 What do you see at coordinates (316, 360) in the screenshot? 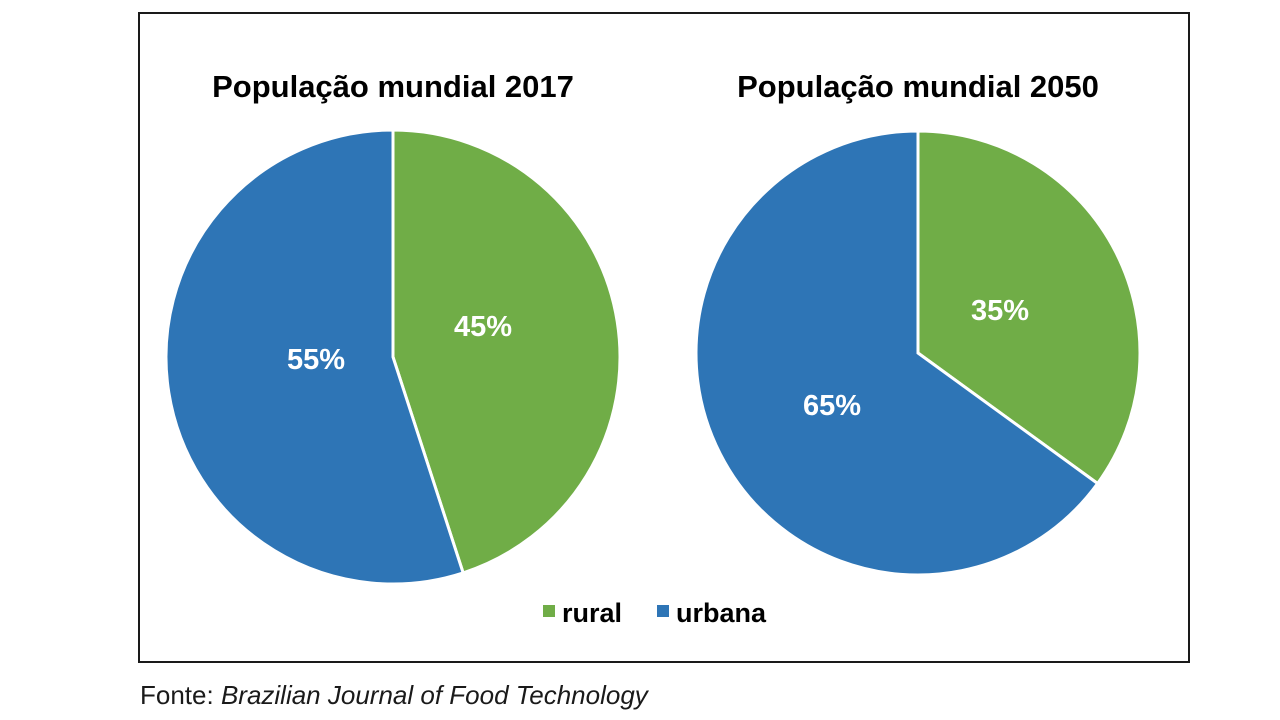
I see `data-label-urbana-2017: 55%` at bounding box center [316, 360].